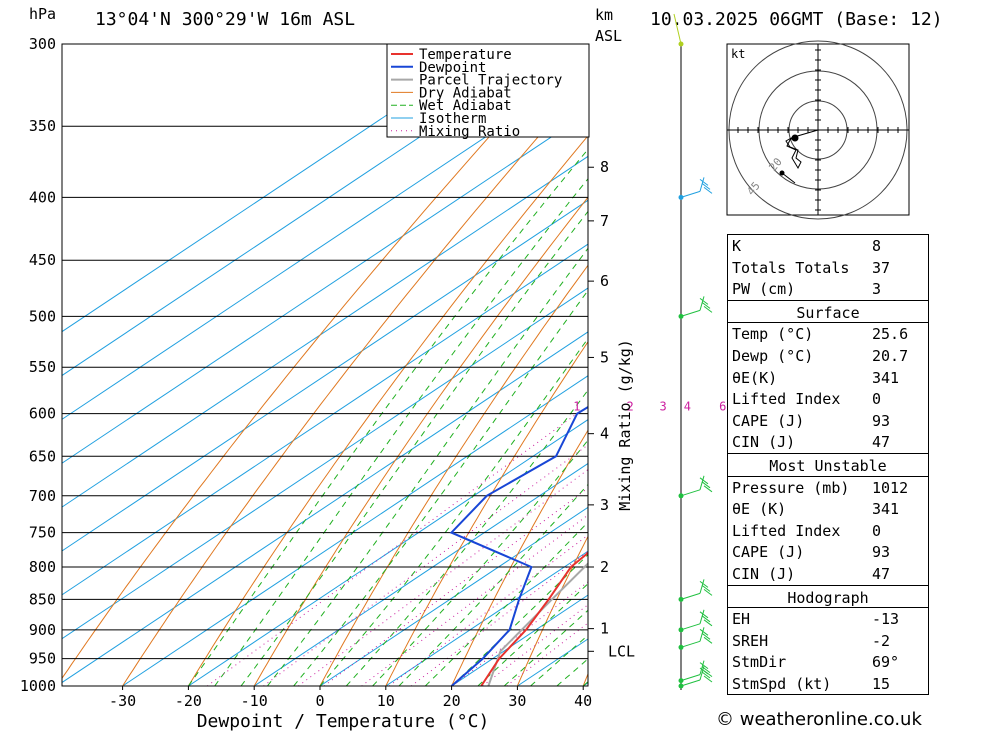  What do you see at coordinates (122, 701) in the screenshot?
I see `temp-tick-label: -30` at bounding box center [122, 701].